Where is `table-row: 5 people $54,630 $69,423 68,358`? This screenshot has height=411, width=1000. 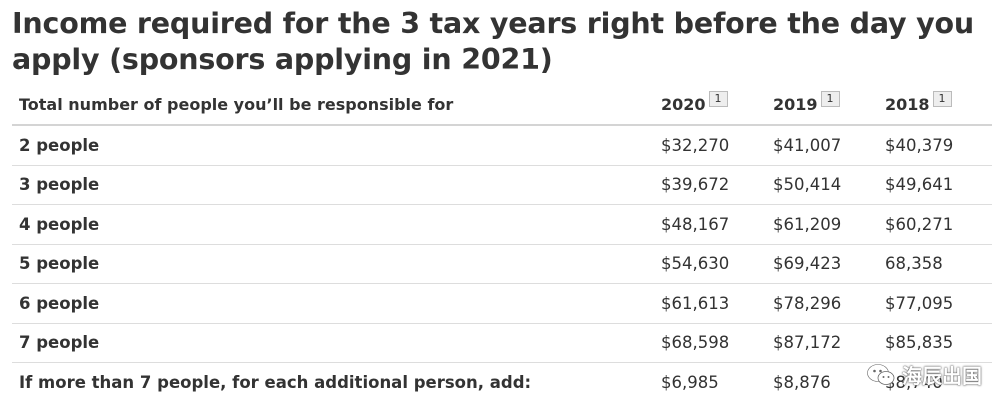
table-row: 5 people $54,630 $69,423 68,358 is located at coordinates (502, 264).